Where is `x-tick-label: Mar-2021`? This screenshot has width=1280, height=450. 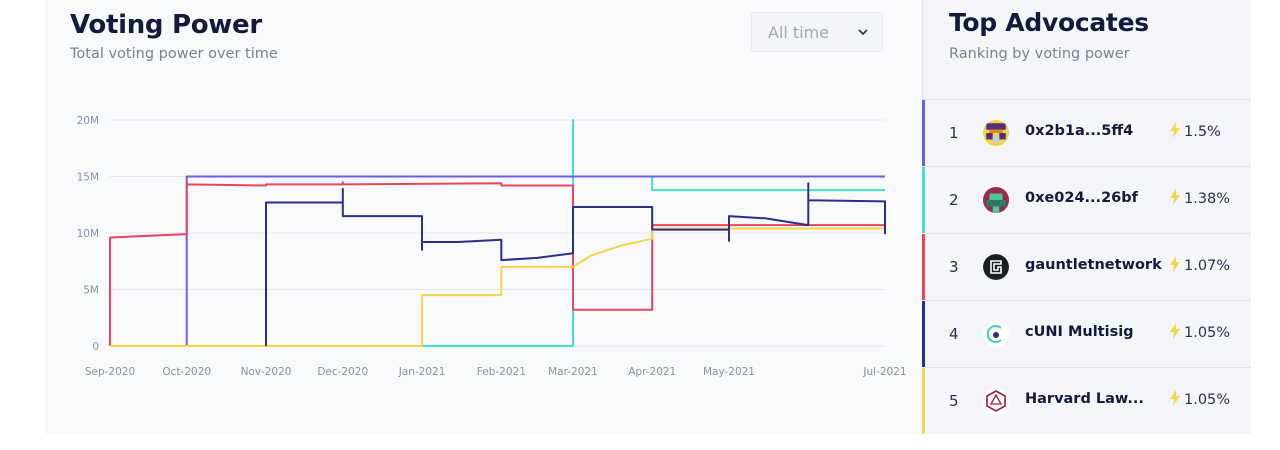 x-tick-label: Mar-2021 is located at coordinates (573, 372).